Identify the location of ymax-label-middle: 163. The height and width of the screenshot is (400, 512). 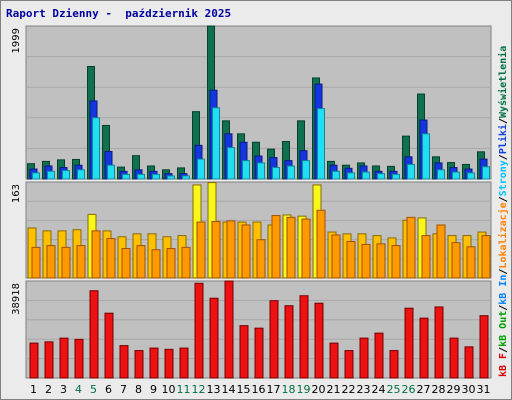
(16, 193).